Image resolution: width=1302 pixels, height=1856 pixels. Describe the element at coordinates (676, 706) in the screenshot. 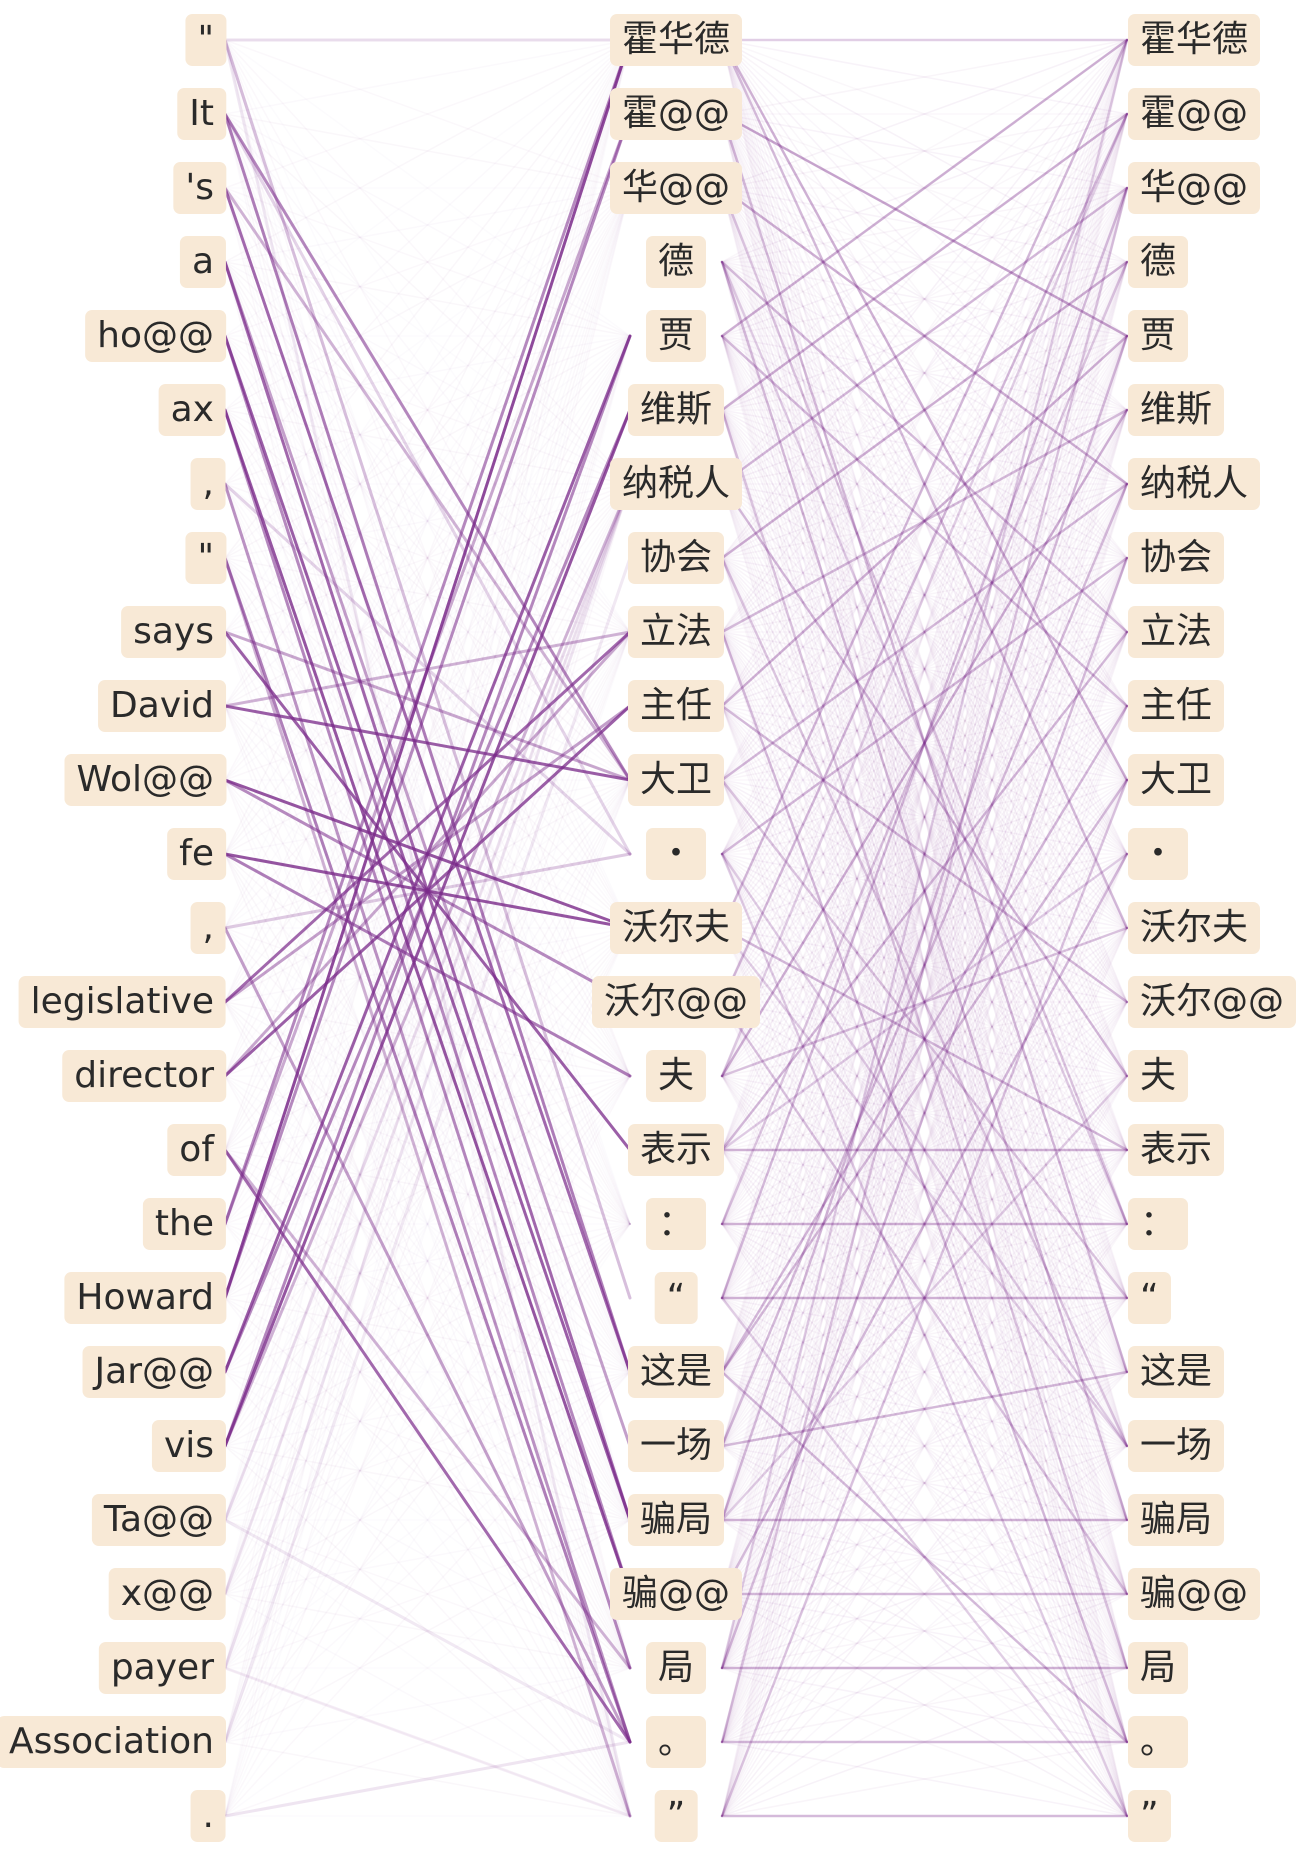

I see `middle-token: 主任` at that location.